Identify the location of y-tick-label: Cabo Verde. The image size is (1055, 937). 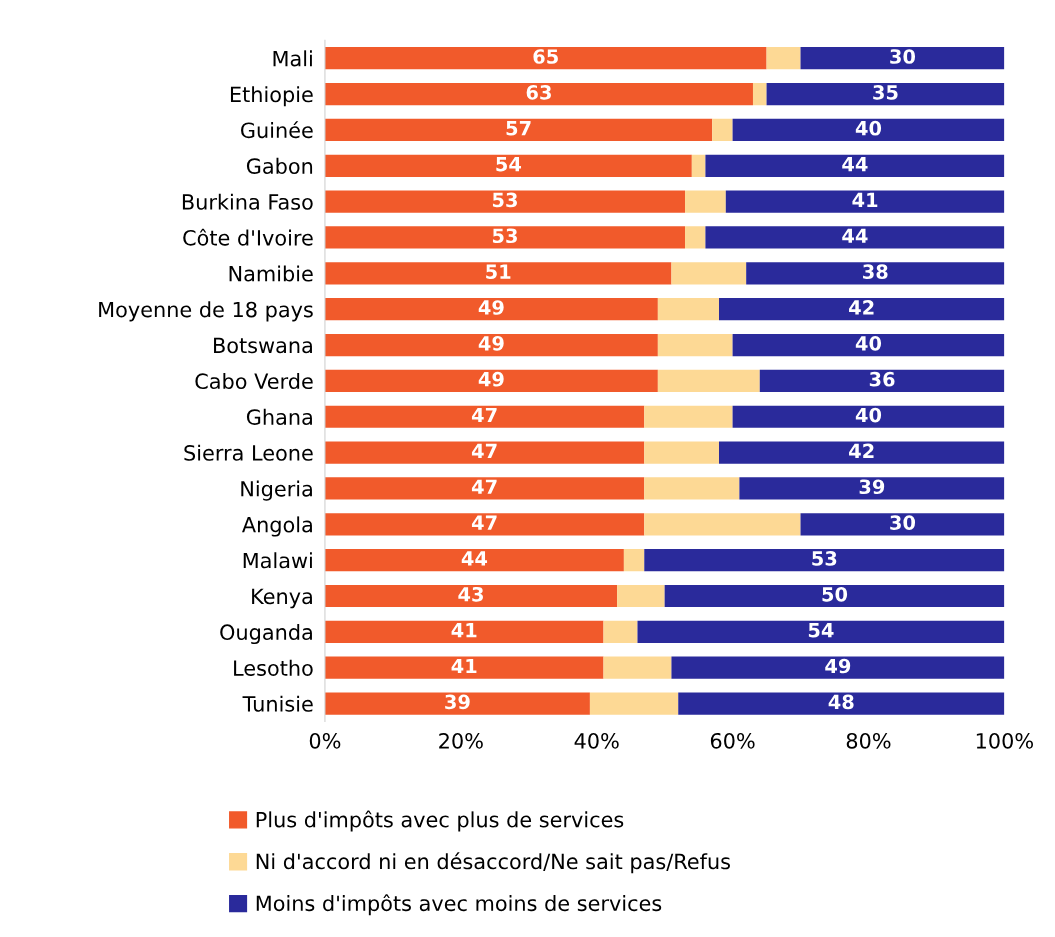
(254, 381).